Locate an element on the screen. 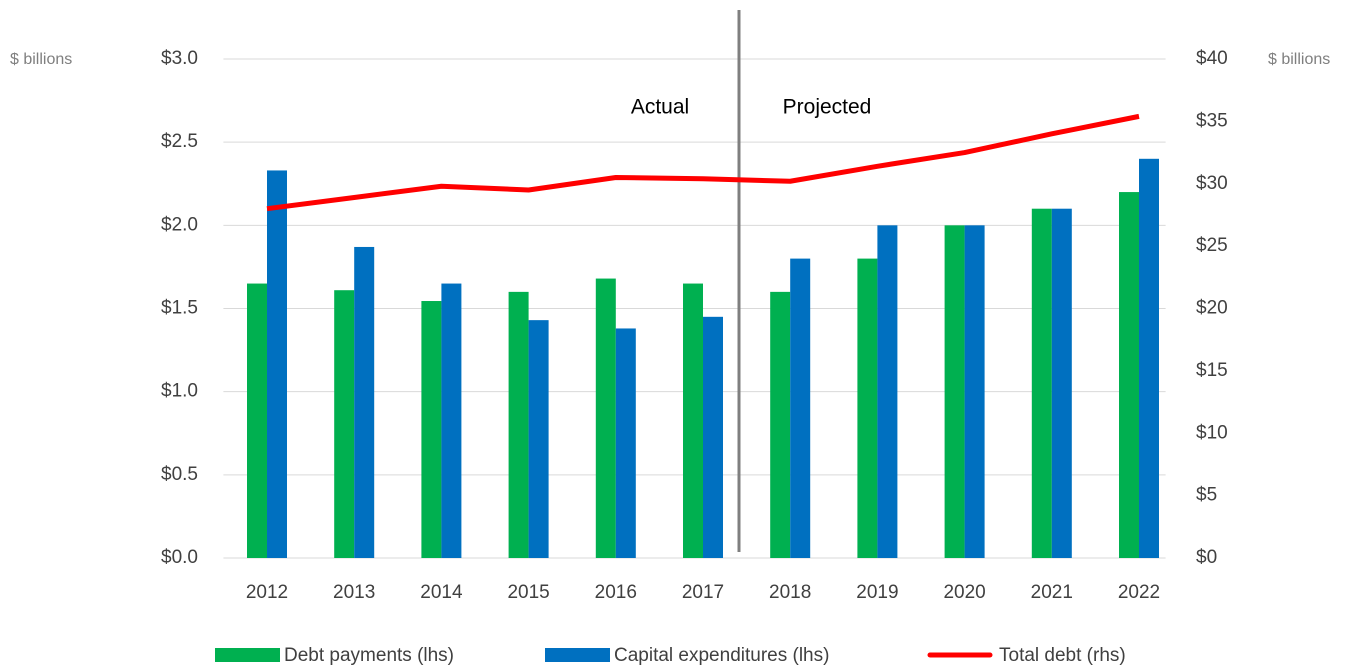 The height and width of the screenshot is (667, 1366). x-tick-label: 2018 is located at coordinates (790, 592).